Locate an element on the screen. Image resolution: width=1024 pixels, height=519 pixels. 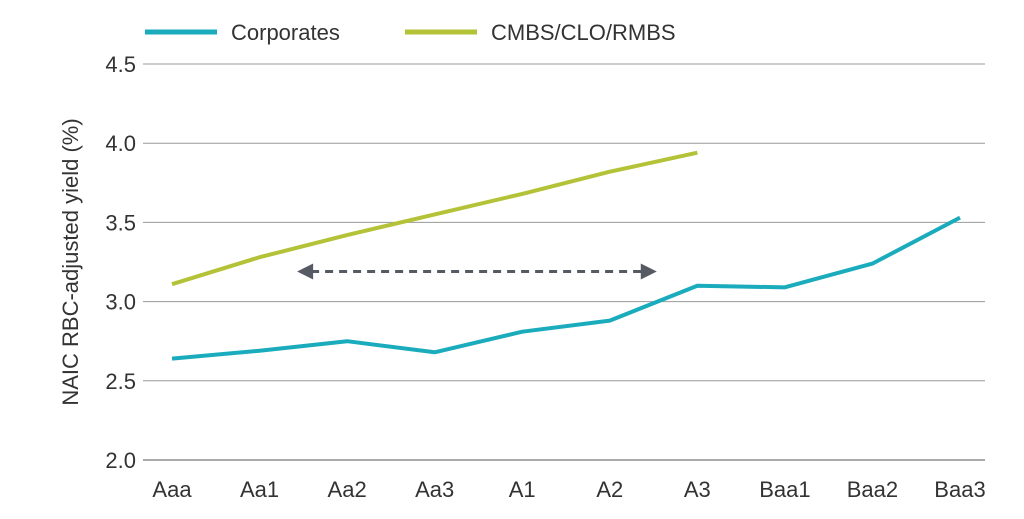
x-tick-label: Aa2 is located at coordinates (347, 489).